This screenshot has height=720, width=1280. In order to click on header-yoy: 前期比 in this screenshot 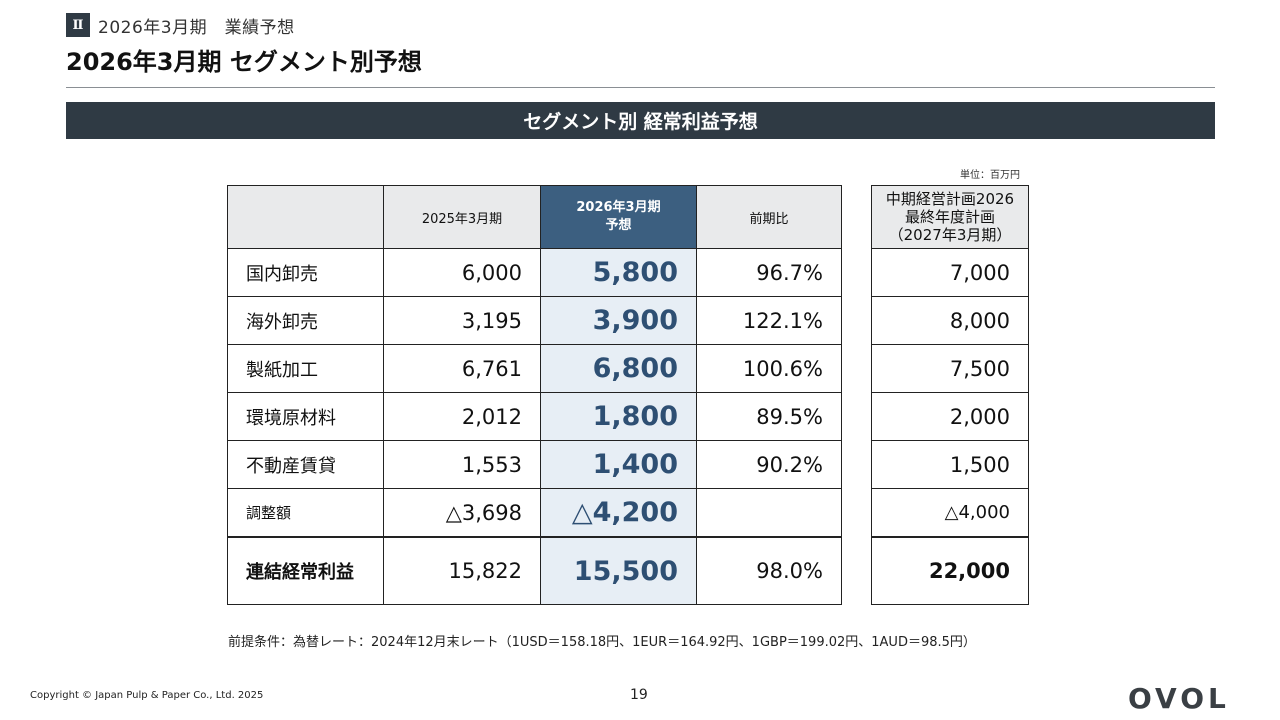, I will do `click(769, 217)`.